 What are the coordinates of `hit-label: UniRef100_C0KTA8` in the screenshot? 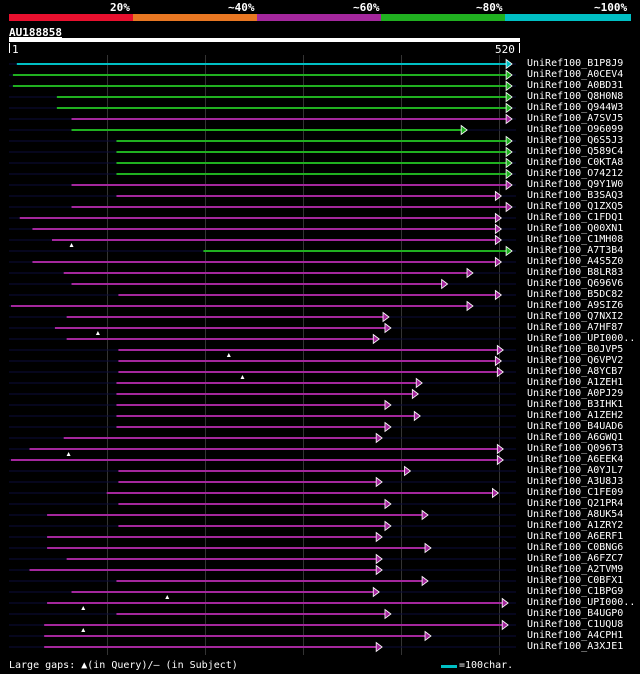 It's located at (575, 162).